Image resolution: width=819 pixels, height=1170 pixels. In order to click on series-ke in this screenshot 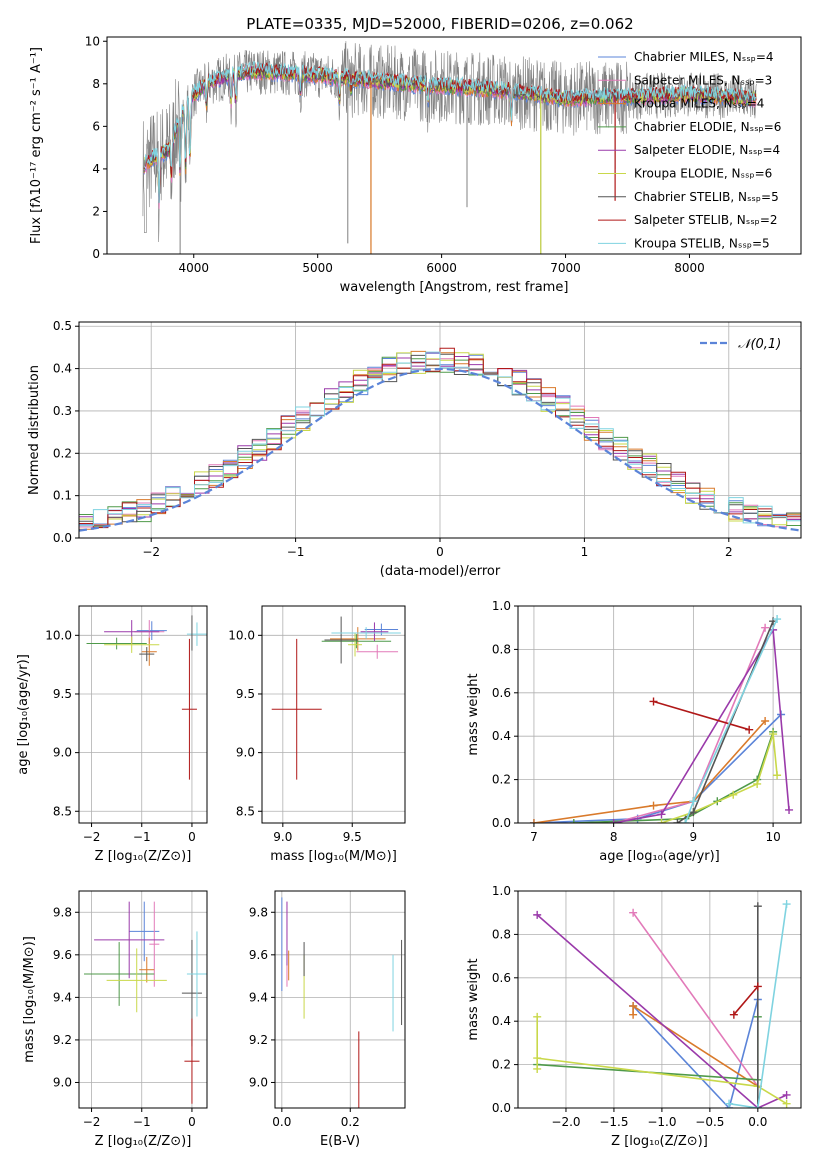, I will do `click(719, 778)`.